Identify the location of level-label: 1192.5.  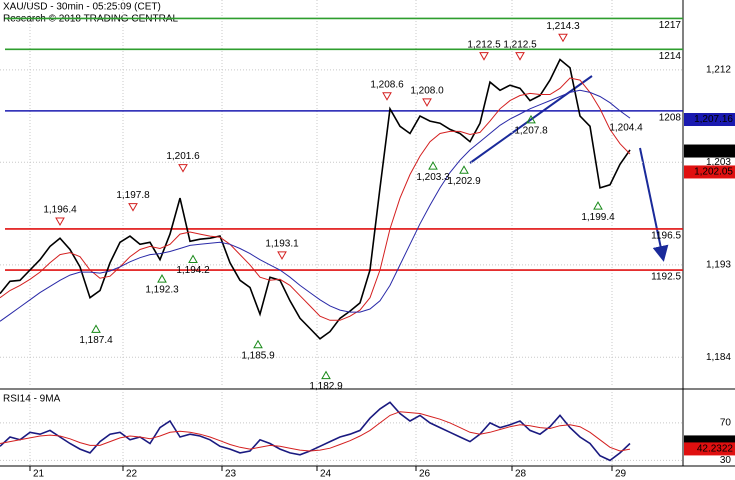
(666, 277).